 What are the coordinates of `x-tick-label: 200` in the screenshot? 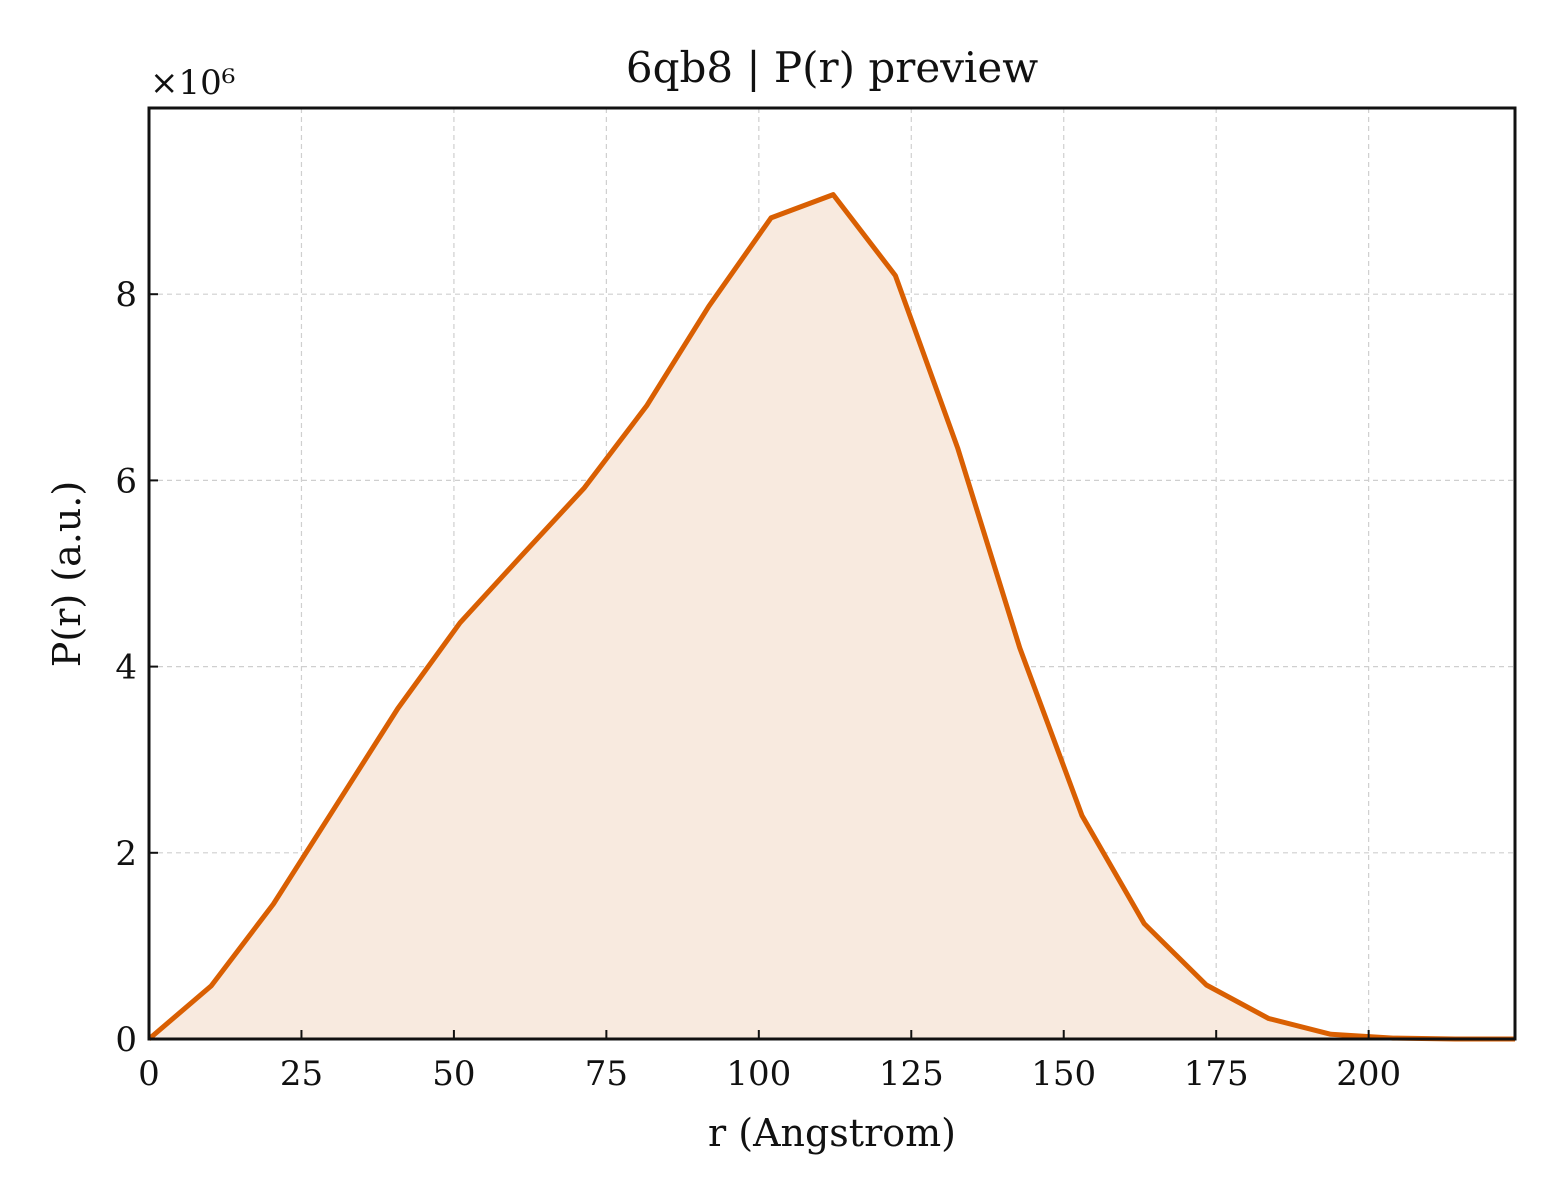 It's located at (1368, 1074).